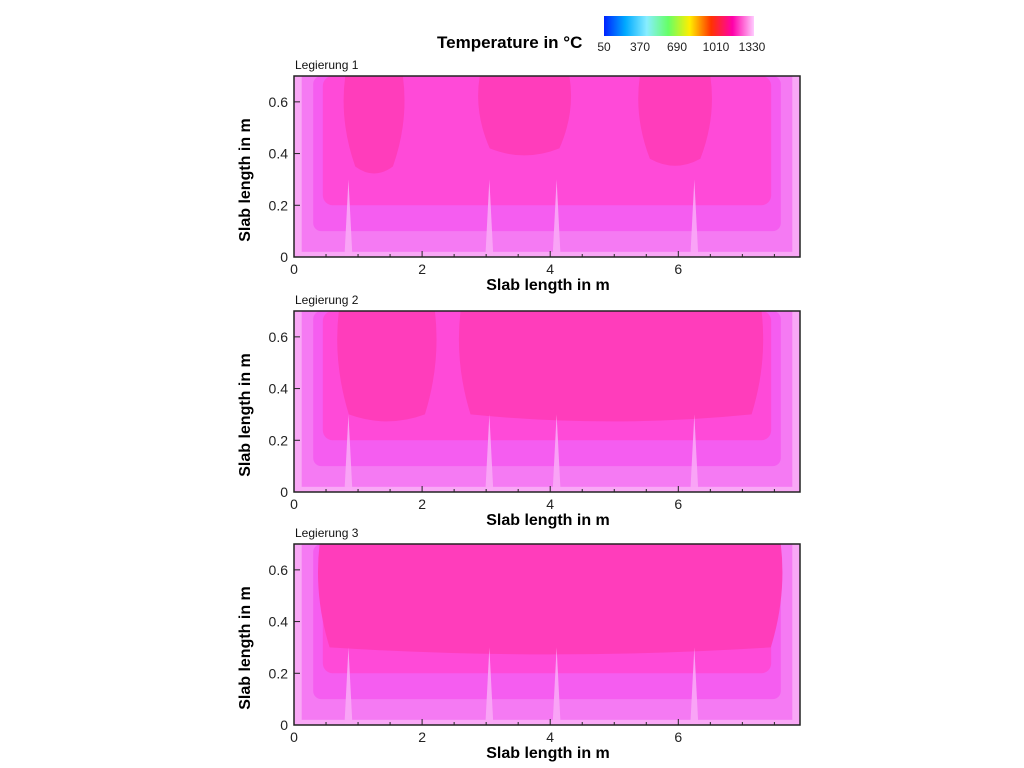 The height and width of the screenshot is (768, 1024). I want to click on colorbar-tick: 370, so click(640, 47).